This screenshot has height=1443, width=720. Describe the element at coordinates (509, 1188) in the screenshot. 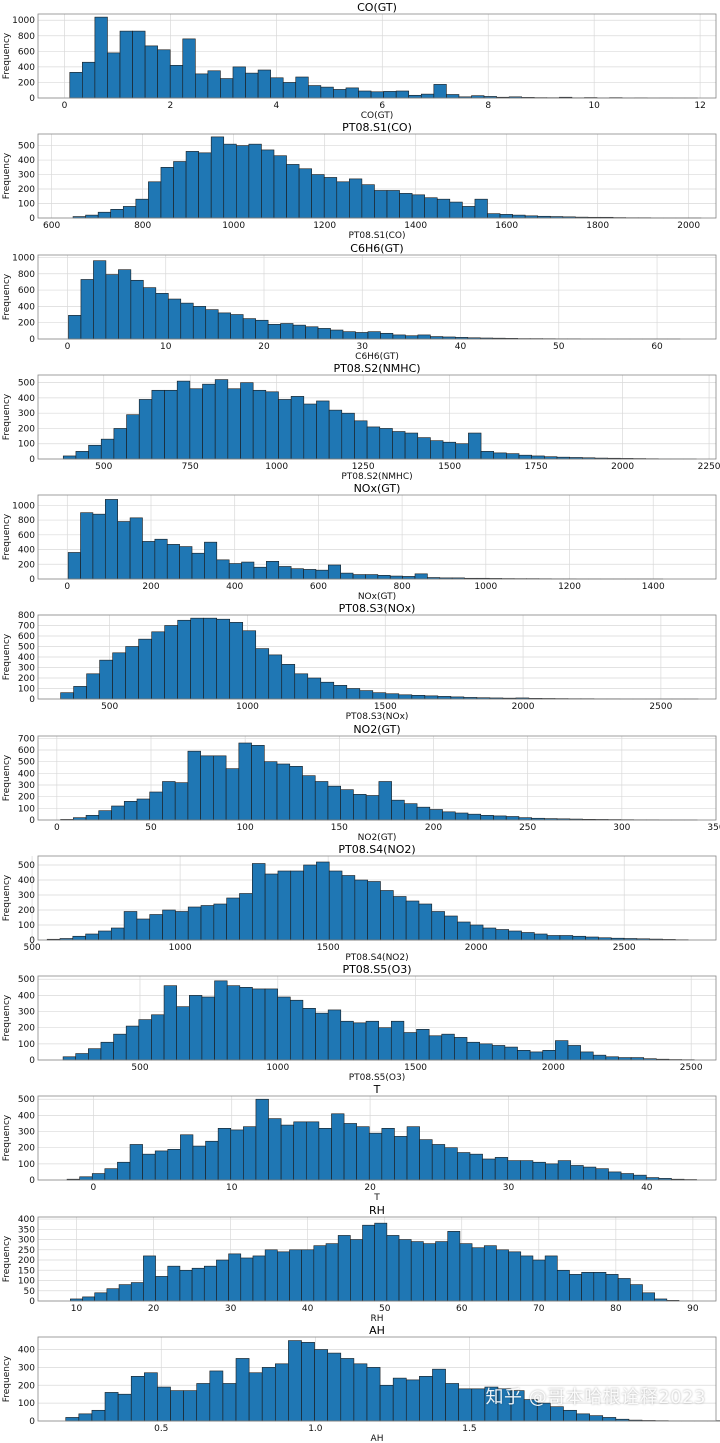

I see `x-tick-label: 30` at that location.